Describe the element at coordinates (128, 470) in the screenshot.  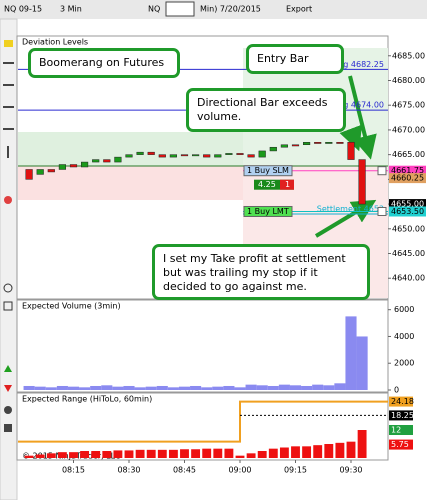
I see `x-tick-label: 08:30` at that location.